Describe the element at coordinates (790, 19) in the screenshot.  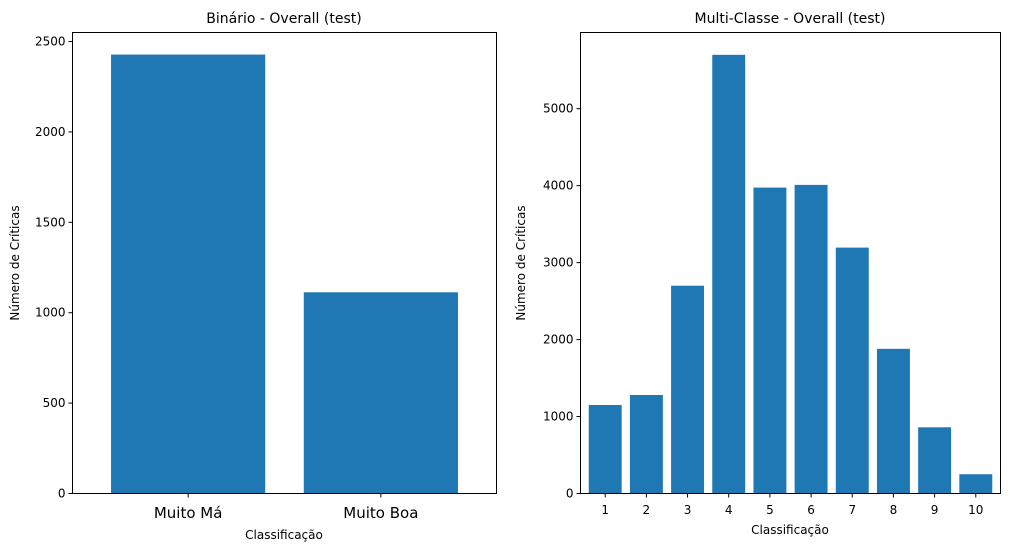
I see `multiclass-chart-title: Multi-Classe - Overall (test)` at that location.